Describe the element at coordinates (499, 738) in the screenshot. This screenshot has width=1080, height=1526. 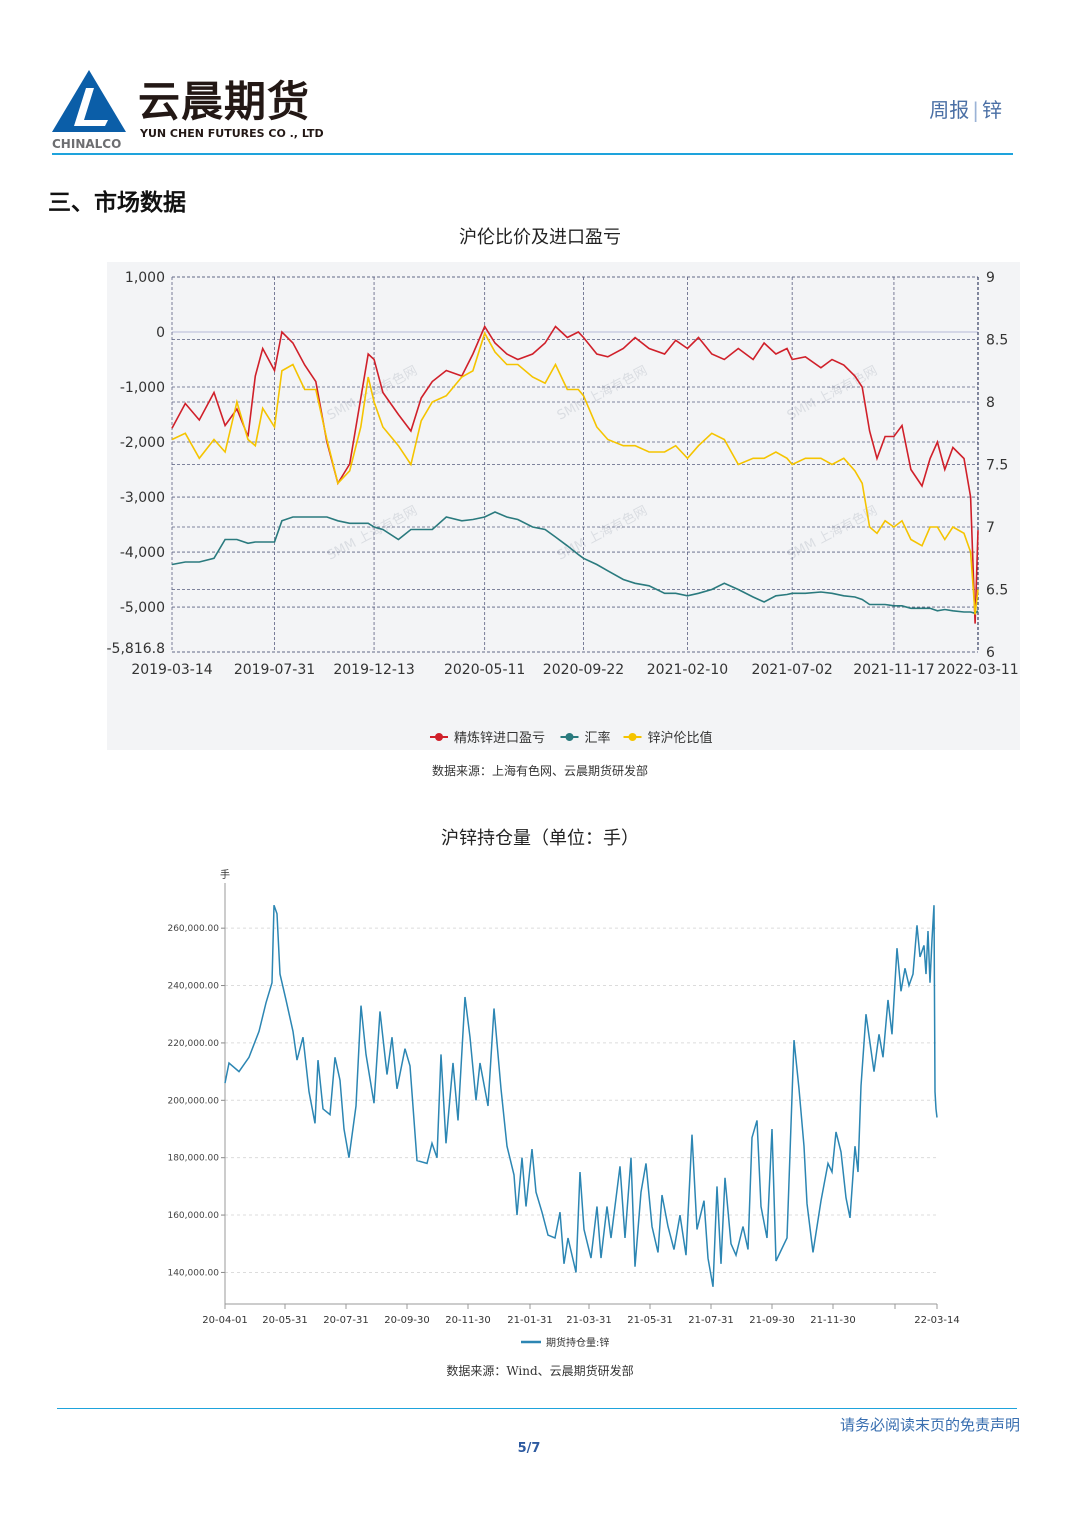
I see `legend-label-0: 精炼锌进口盈亏` at that location.